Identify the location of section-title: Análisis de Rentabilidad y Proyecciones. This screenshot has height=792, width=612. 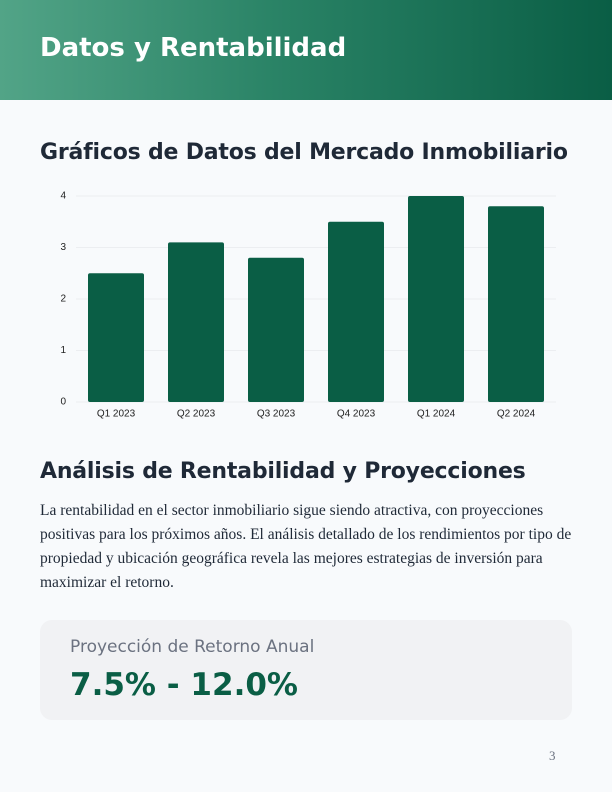
(283, 471).